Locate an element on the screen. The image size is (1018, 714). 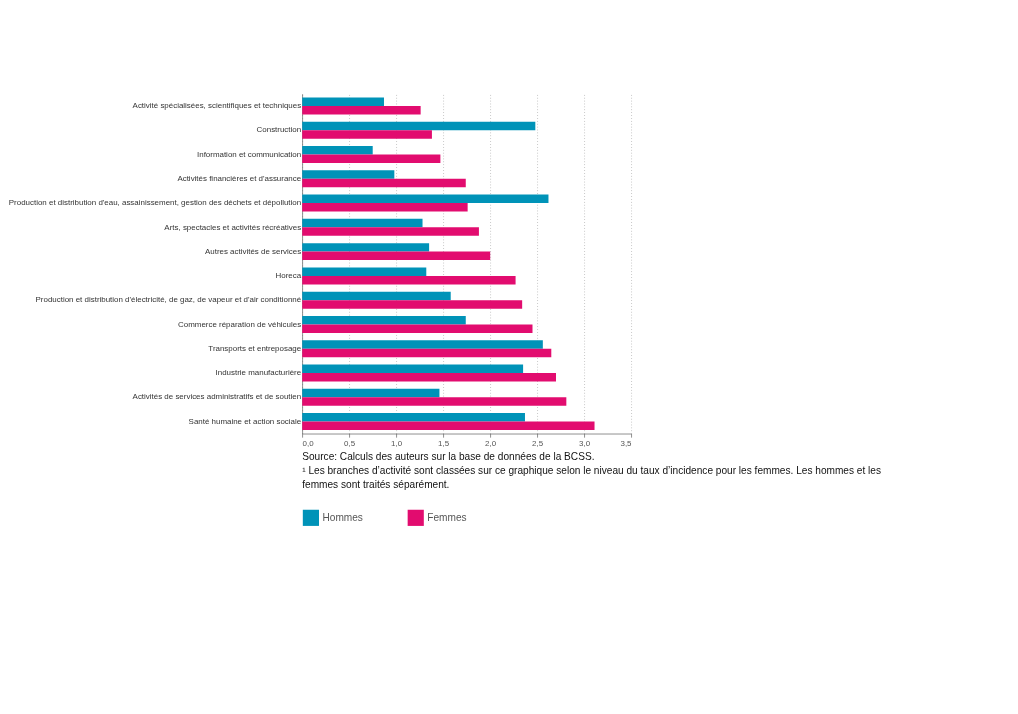
source-note: Source: Calculs des auteurs sur la base de données de la BCSS. is located at coordinates (448, 457).